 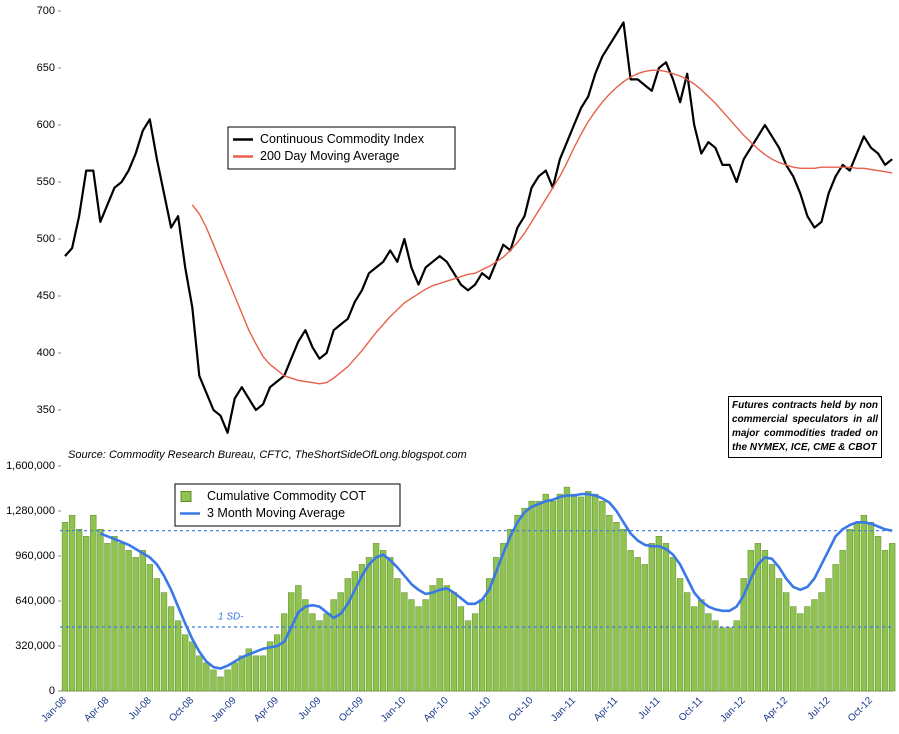 I want to click on y-tick-label: 400, so click(x=46, y=353).